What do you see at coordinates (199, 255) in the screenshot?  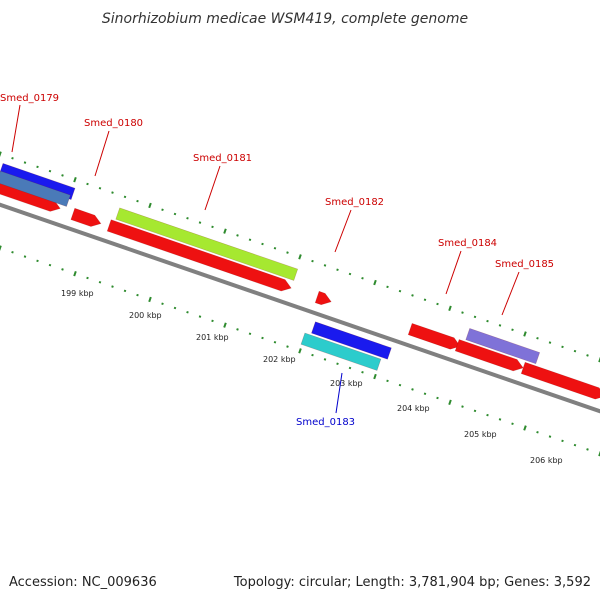 I see `gene-smed-0181-arrow` at bounding box center [199, 255].